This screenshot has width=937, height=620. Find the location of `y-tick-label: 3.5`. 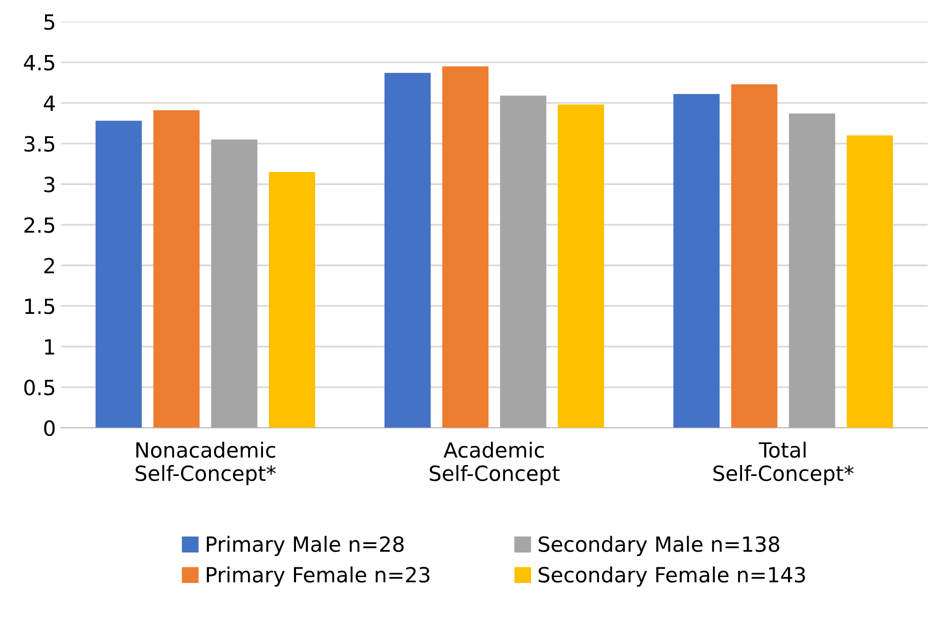

y-tick-label: 3.5 is located at coordinates (39, 144).